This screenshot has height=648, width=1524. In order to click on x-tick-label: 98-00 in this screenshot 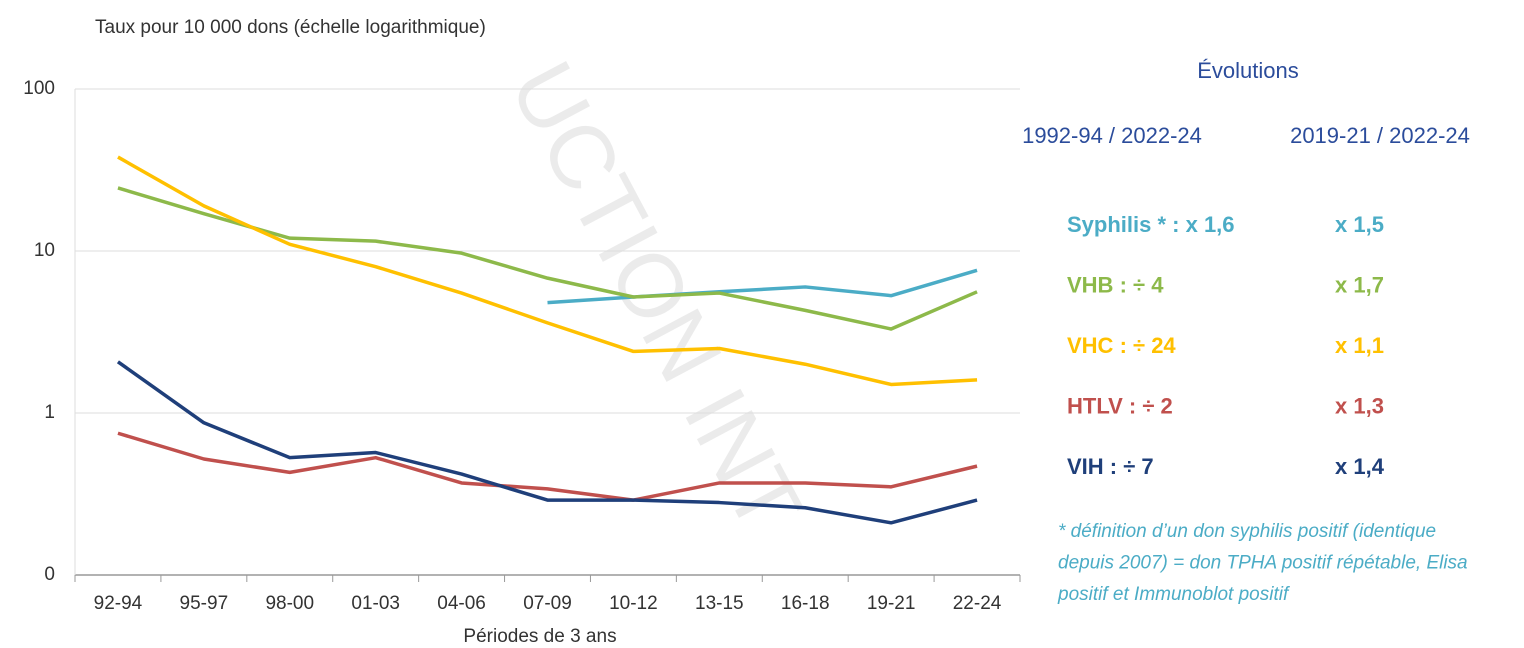, I will do `click(289, 603)`.